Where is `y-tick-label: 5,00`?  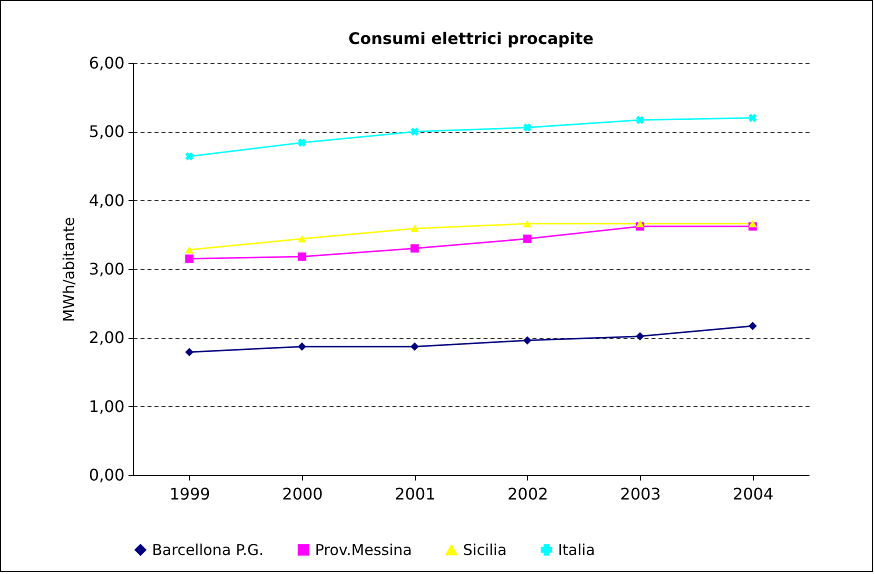
y-tick-label: 5,00 is located at coordinates (106, 132).